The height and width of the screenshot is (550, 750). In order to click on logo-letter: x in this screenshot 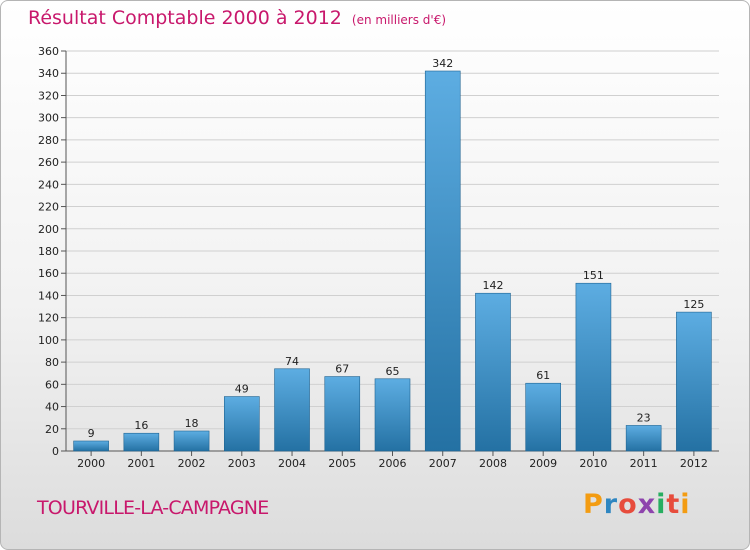, I will do `click(647, 504)`.